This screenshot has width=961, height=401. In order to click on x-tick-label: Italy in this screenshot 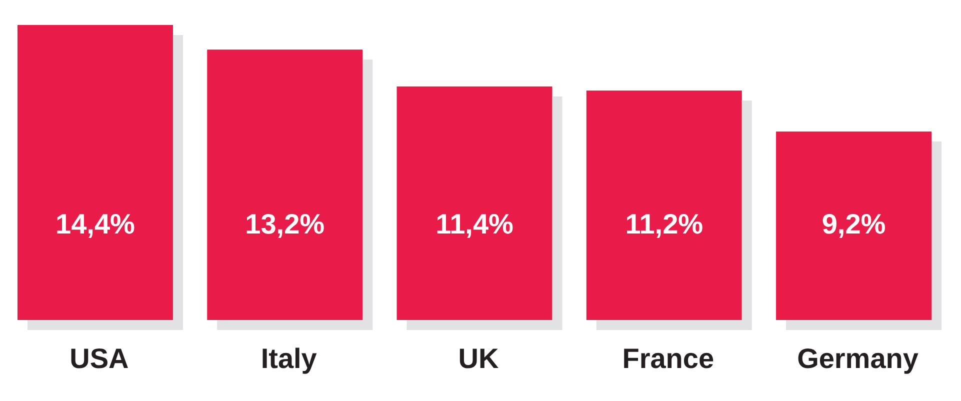, I will do `click(289, 358)`.